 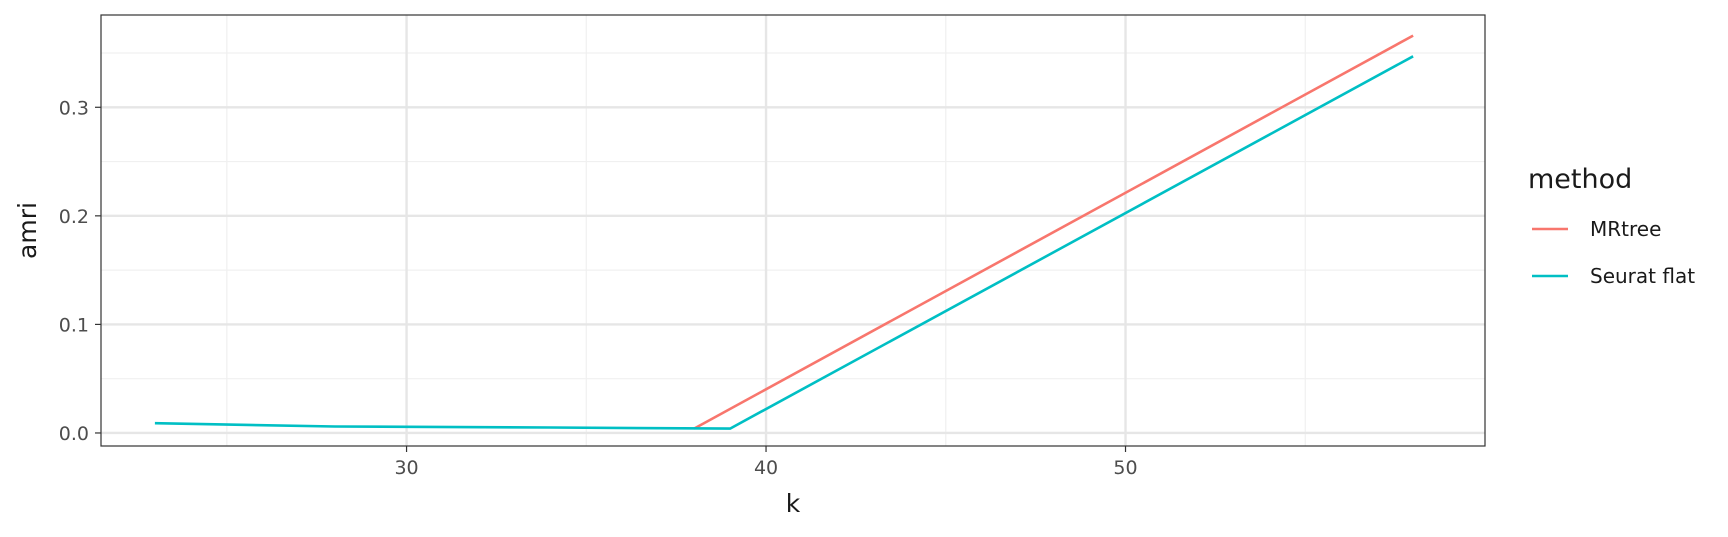 What do you see at coordinates (74, 434) in the screenshot?
I see `y-tick-label: 0.0` at bounding box center [74, 434].